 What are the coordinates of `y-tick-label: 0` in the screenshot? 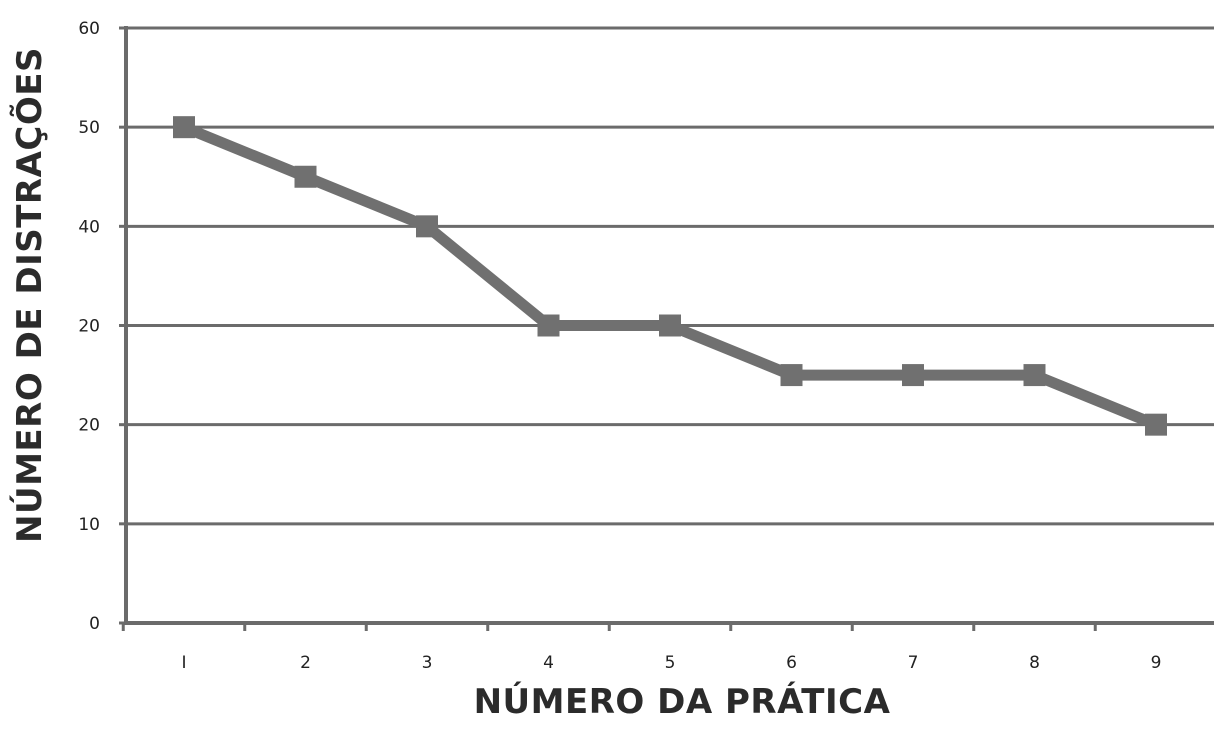 It's located at (94, 624).